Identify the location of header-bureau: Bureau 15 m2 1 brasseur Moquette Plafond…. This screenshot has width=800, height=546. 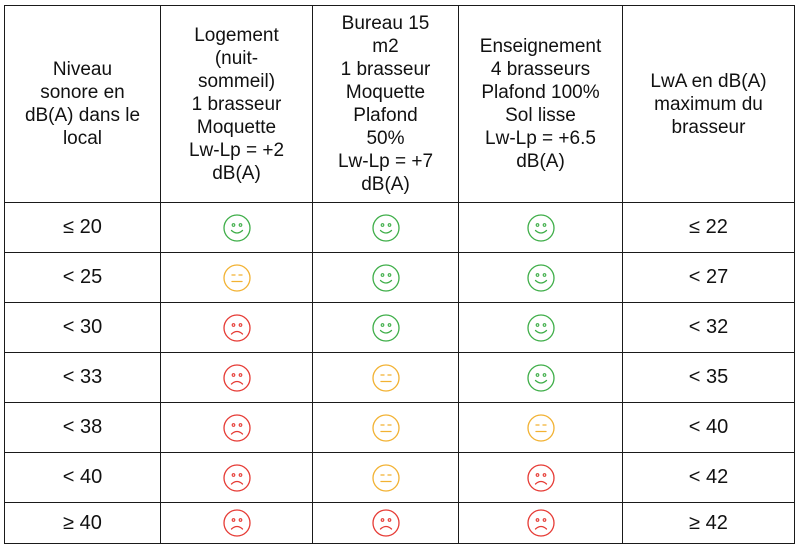
(385, 104).